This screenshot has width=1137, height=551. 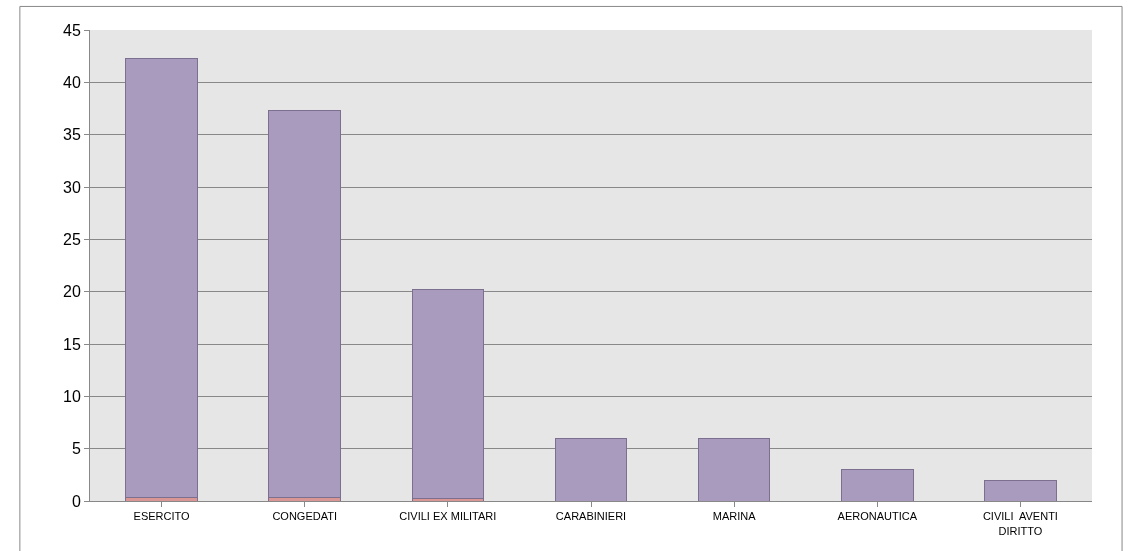 I want to click on y-tick-label: 35, so click(x=72, y=135).